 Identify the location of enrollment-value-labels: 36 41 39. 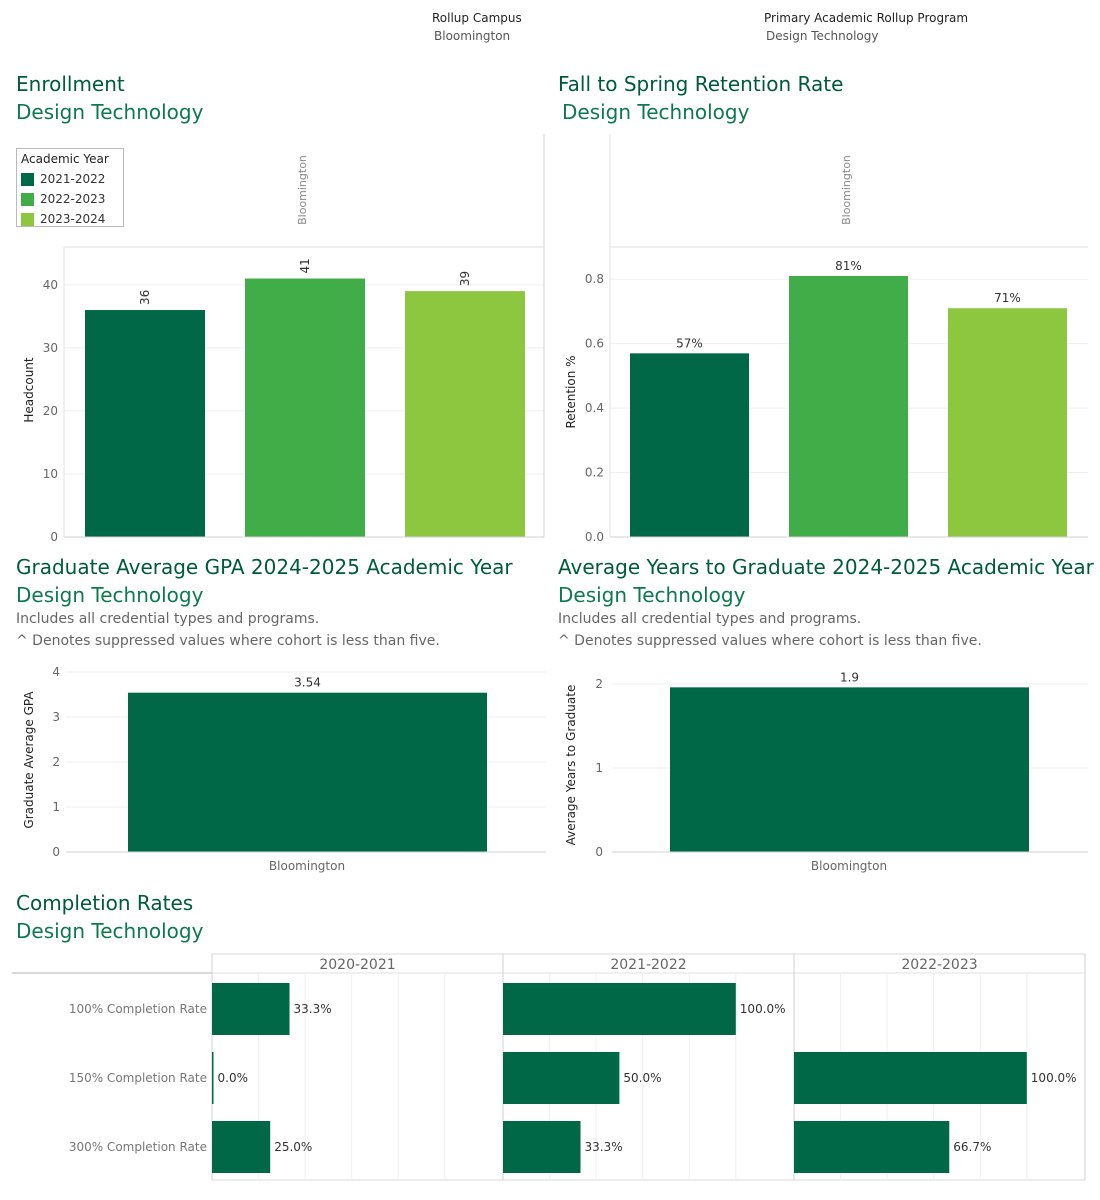
(305, 281).